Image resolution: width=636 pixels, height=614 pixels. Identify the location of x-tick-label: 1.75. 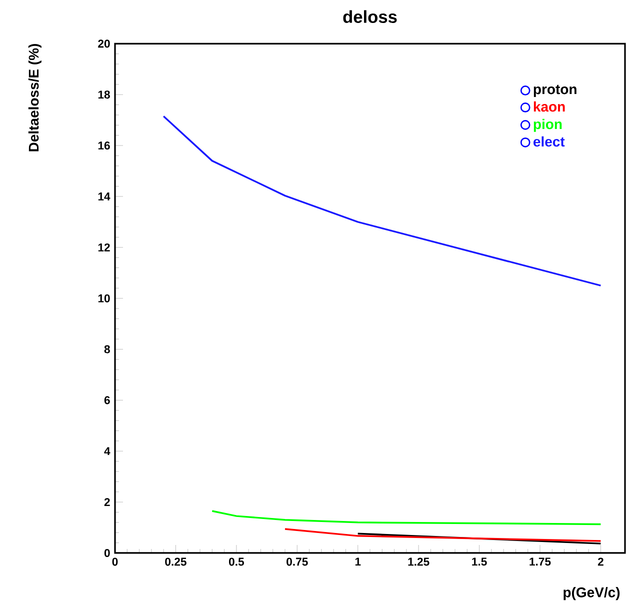
(540, 562).